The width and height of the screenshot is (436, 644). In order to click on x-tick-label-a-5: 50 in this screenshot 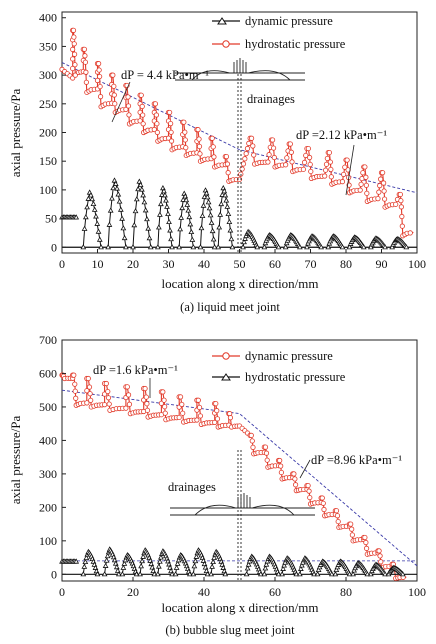, I will do `click(240, 264)`.